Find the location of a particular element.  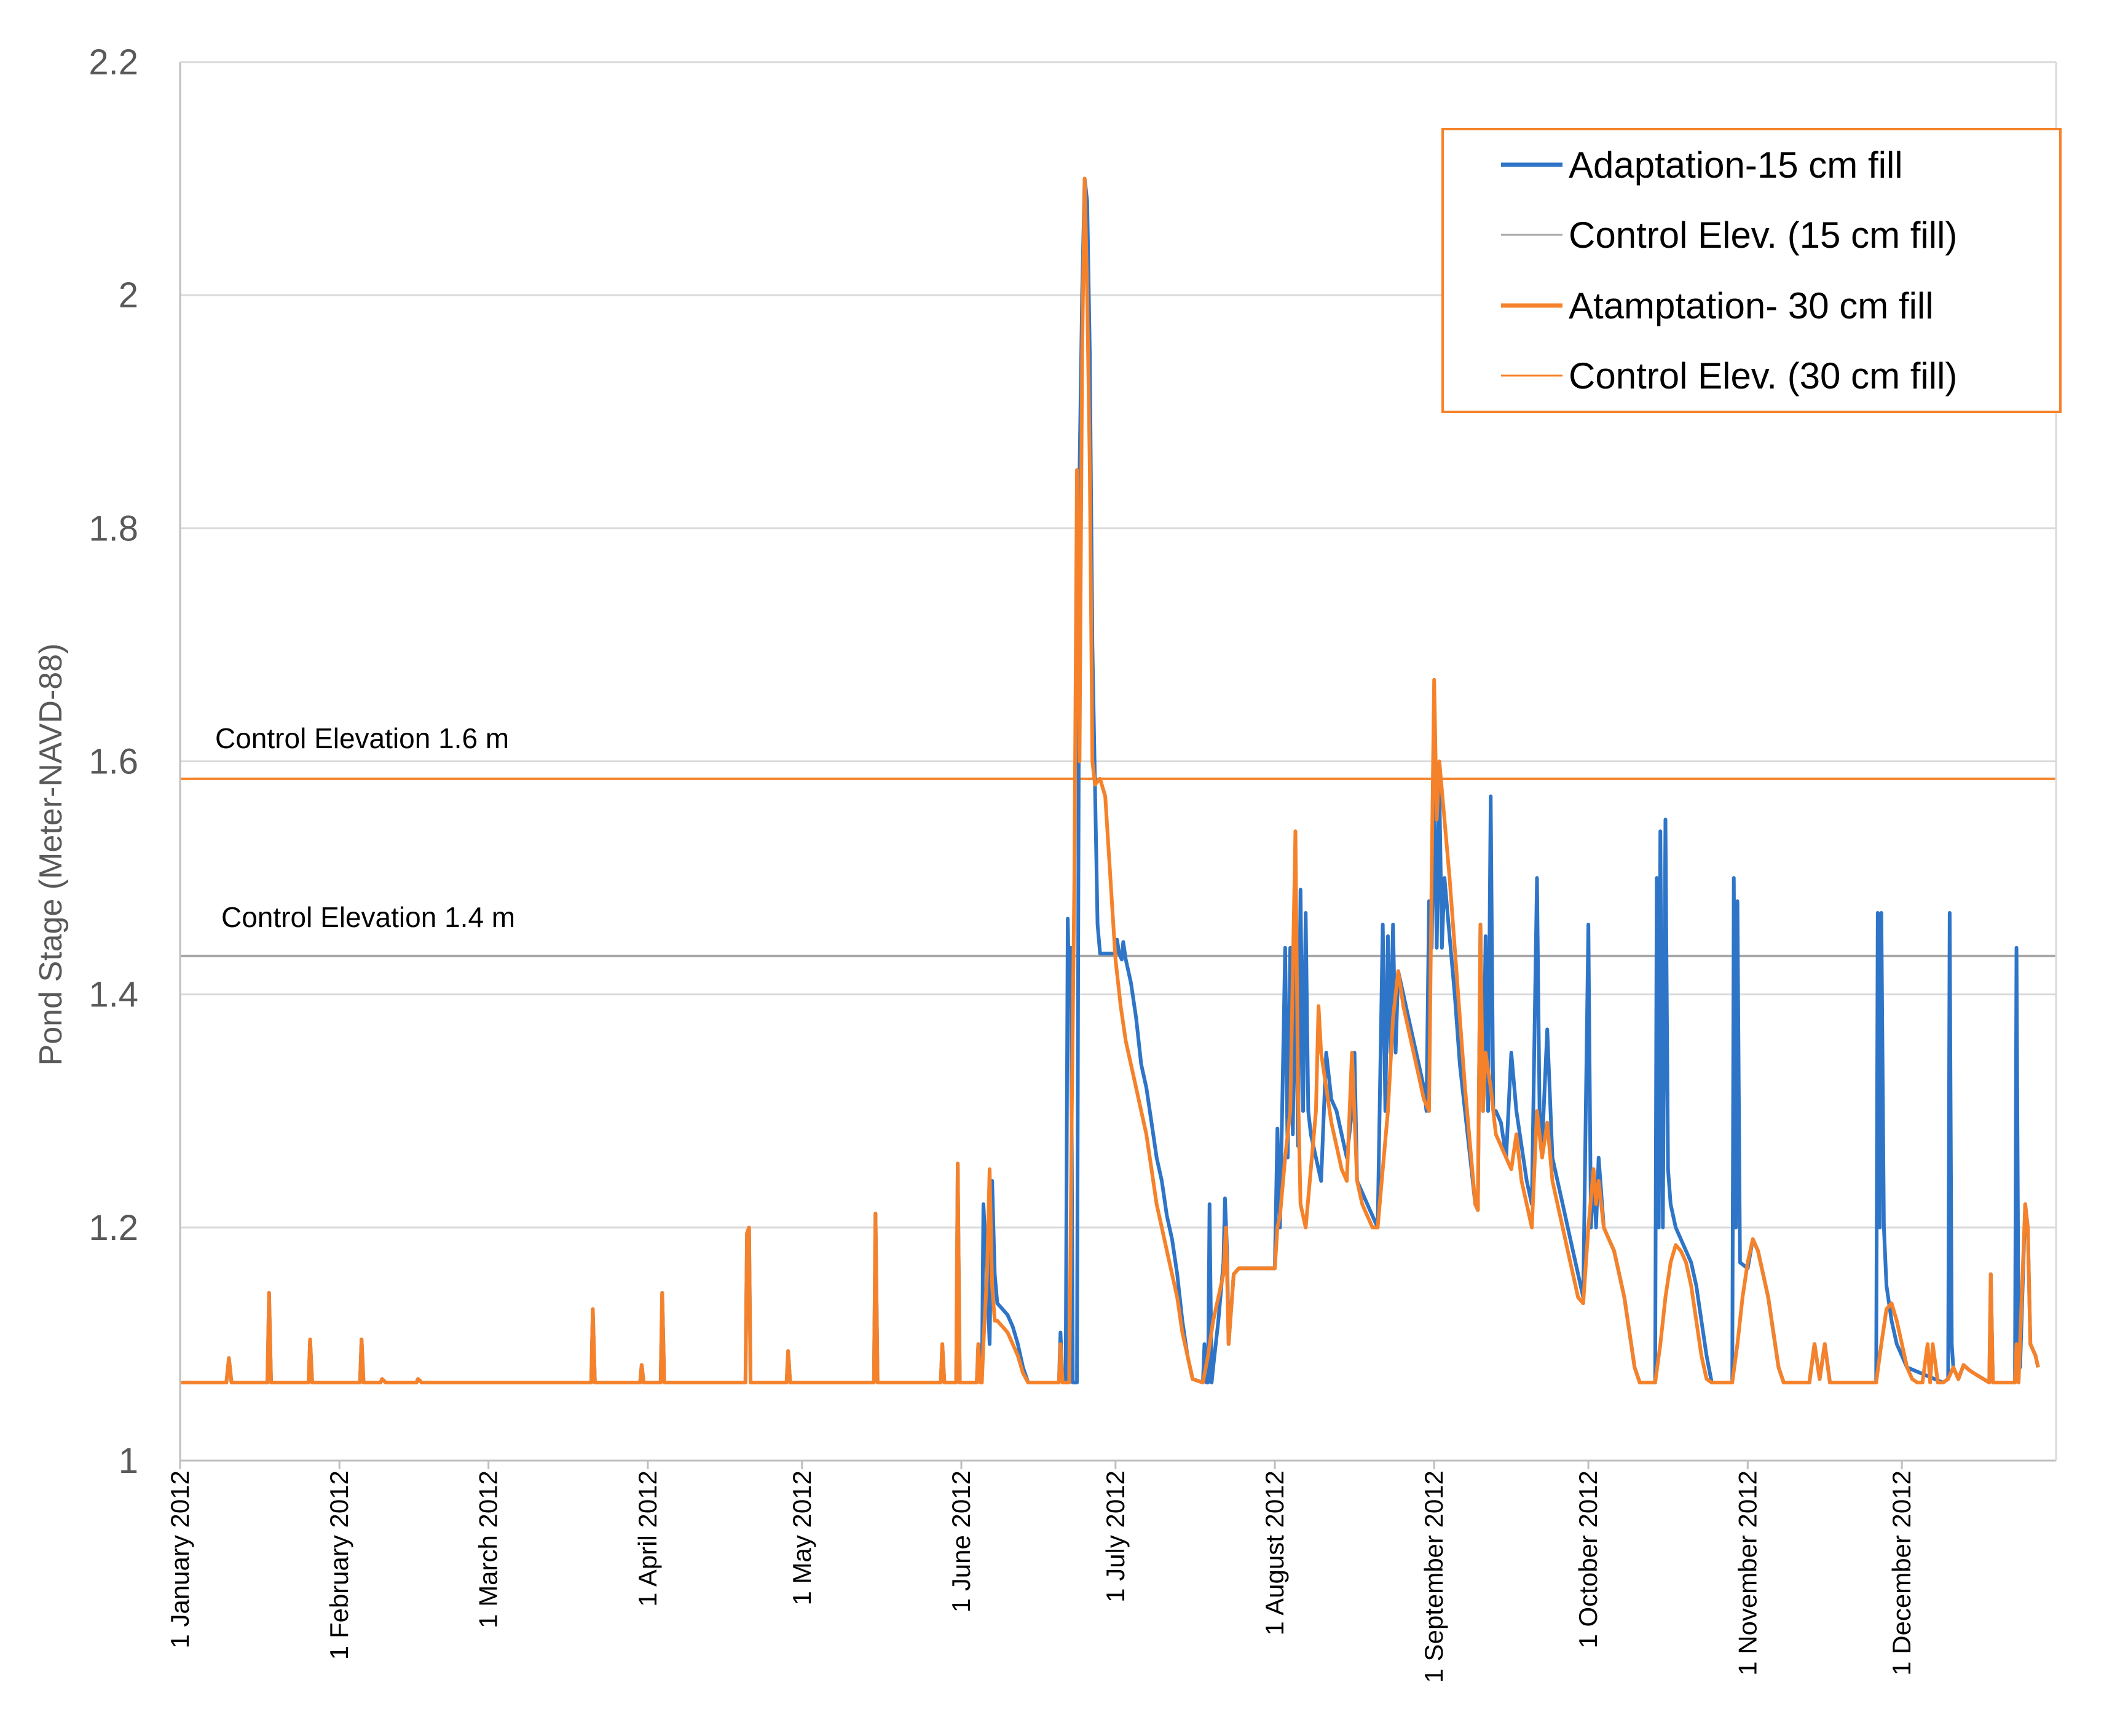

x-tick-label: 1 April 2012 is located at coordinates (648, 1538).